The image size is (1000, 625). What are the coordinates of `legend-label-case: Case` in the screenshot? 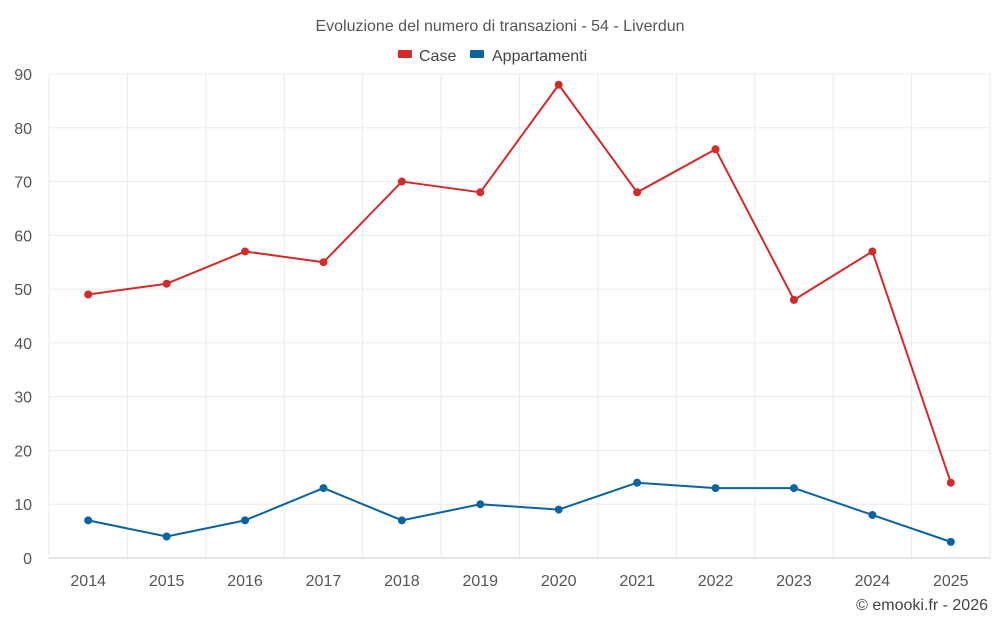 It's located at (437, 56).